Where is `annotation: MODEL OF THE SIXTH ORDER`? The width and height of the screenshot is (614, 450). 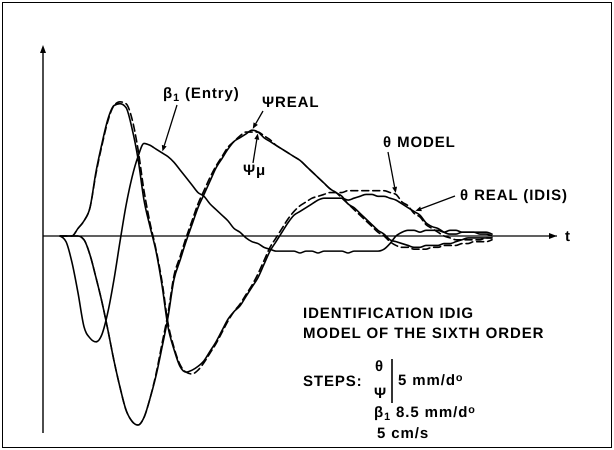
annotation: MODEL OF THE SIXTH ORDER is located at coordinates (423, 333).